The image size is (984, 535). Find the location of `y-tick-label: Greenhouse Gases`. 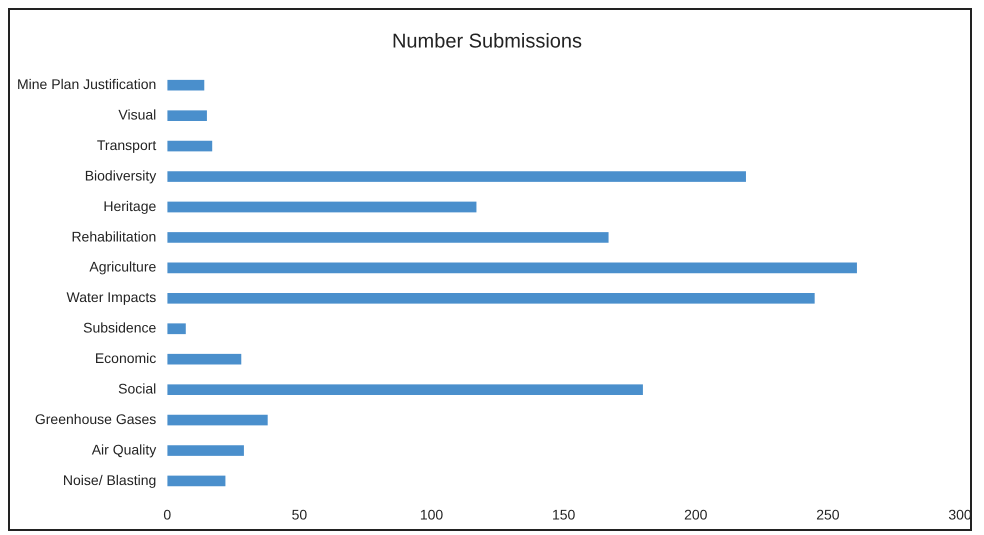

y-tick-label: Greenhouse Gases is located at coordinates (95, 418).